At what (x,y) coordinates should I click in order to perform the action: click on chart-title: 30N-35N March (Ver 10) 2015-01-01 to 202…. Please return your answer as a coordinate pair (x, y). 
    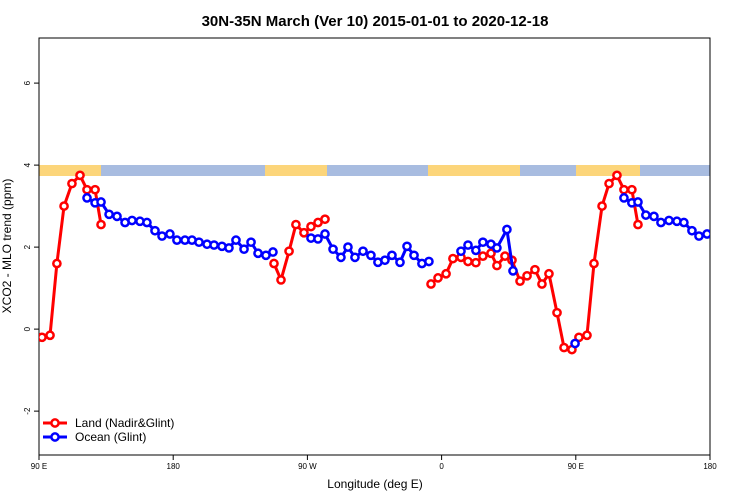
    Looking at the image, I should click on (375, 21).